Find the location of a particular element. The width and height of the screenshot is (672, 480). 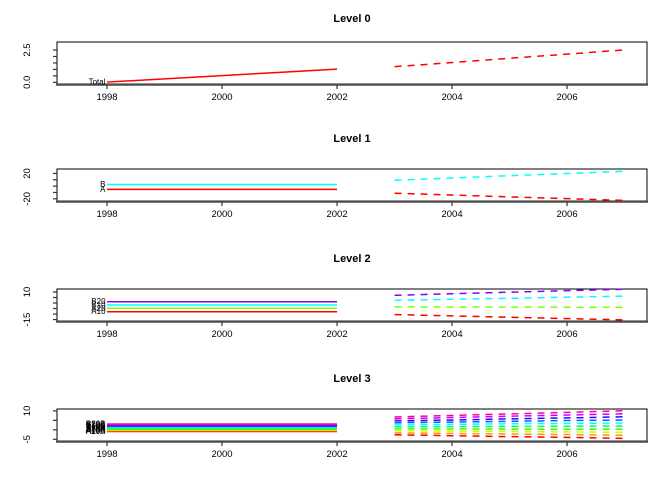

series-label-B20B: B20B is located at coordinates (96, 423).